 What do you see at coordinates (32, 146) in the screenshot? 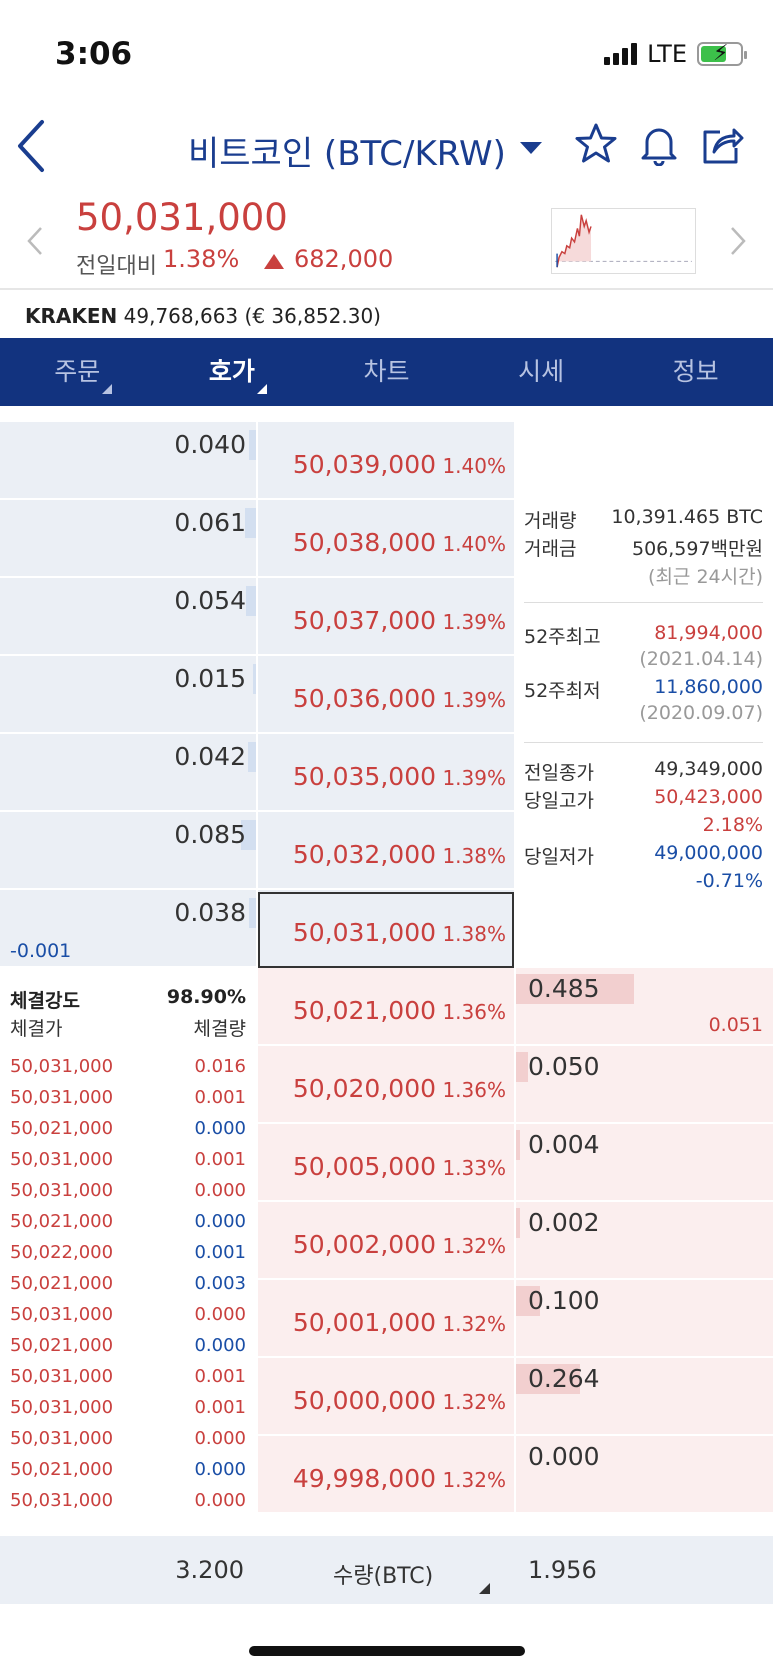
I see `back-arrow-icon` at bounding box center [32, 146].